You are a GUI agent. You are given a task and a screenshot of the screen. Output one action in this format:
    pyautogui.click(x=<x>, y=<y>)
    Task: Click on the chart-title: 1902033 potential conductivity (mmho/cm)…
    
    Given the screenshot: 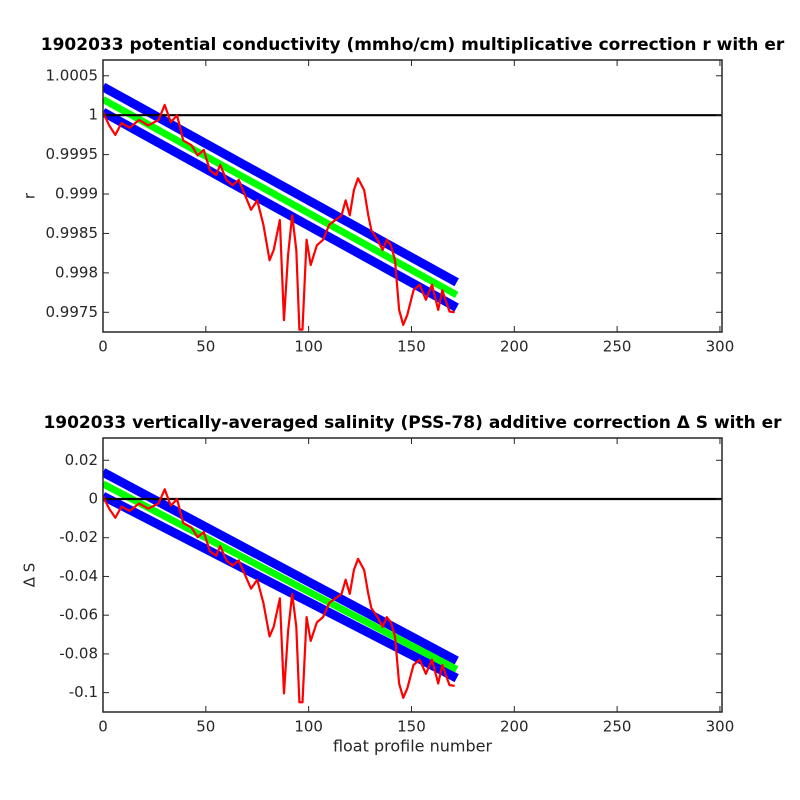 What is the action you would take?
    pyautogui.click(x=413, y=45)
    